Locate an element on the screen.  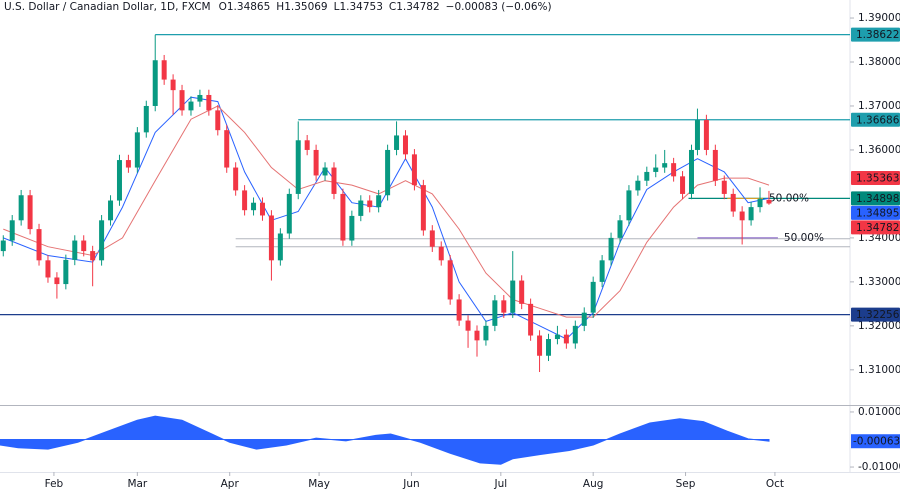
y-tick-label: 1.38000 is located at coordinates (879, 62).